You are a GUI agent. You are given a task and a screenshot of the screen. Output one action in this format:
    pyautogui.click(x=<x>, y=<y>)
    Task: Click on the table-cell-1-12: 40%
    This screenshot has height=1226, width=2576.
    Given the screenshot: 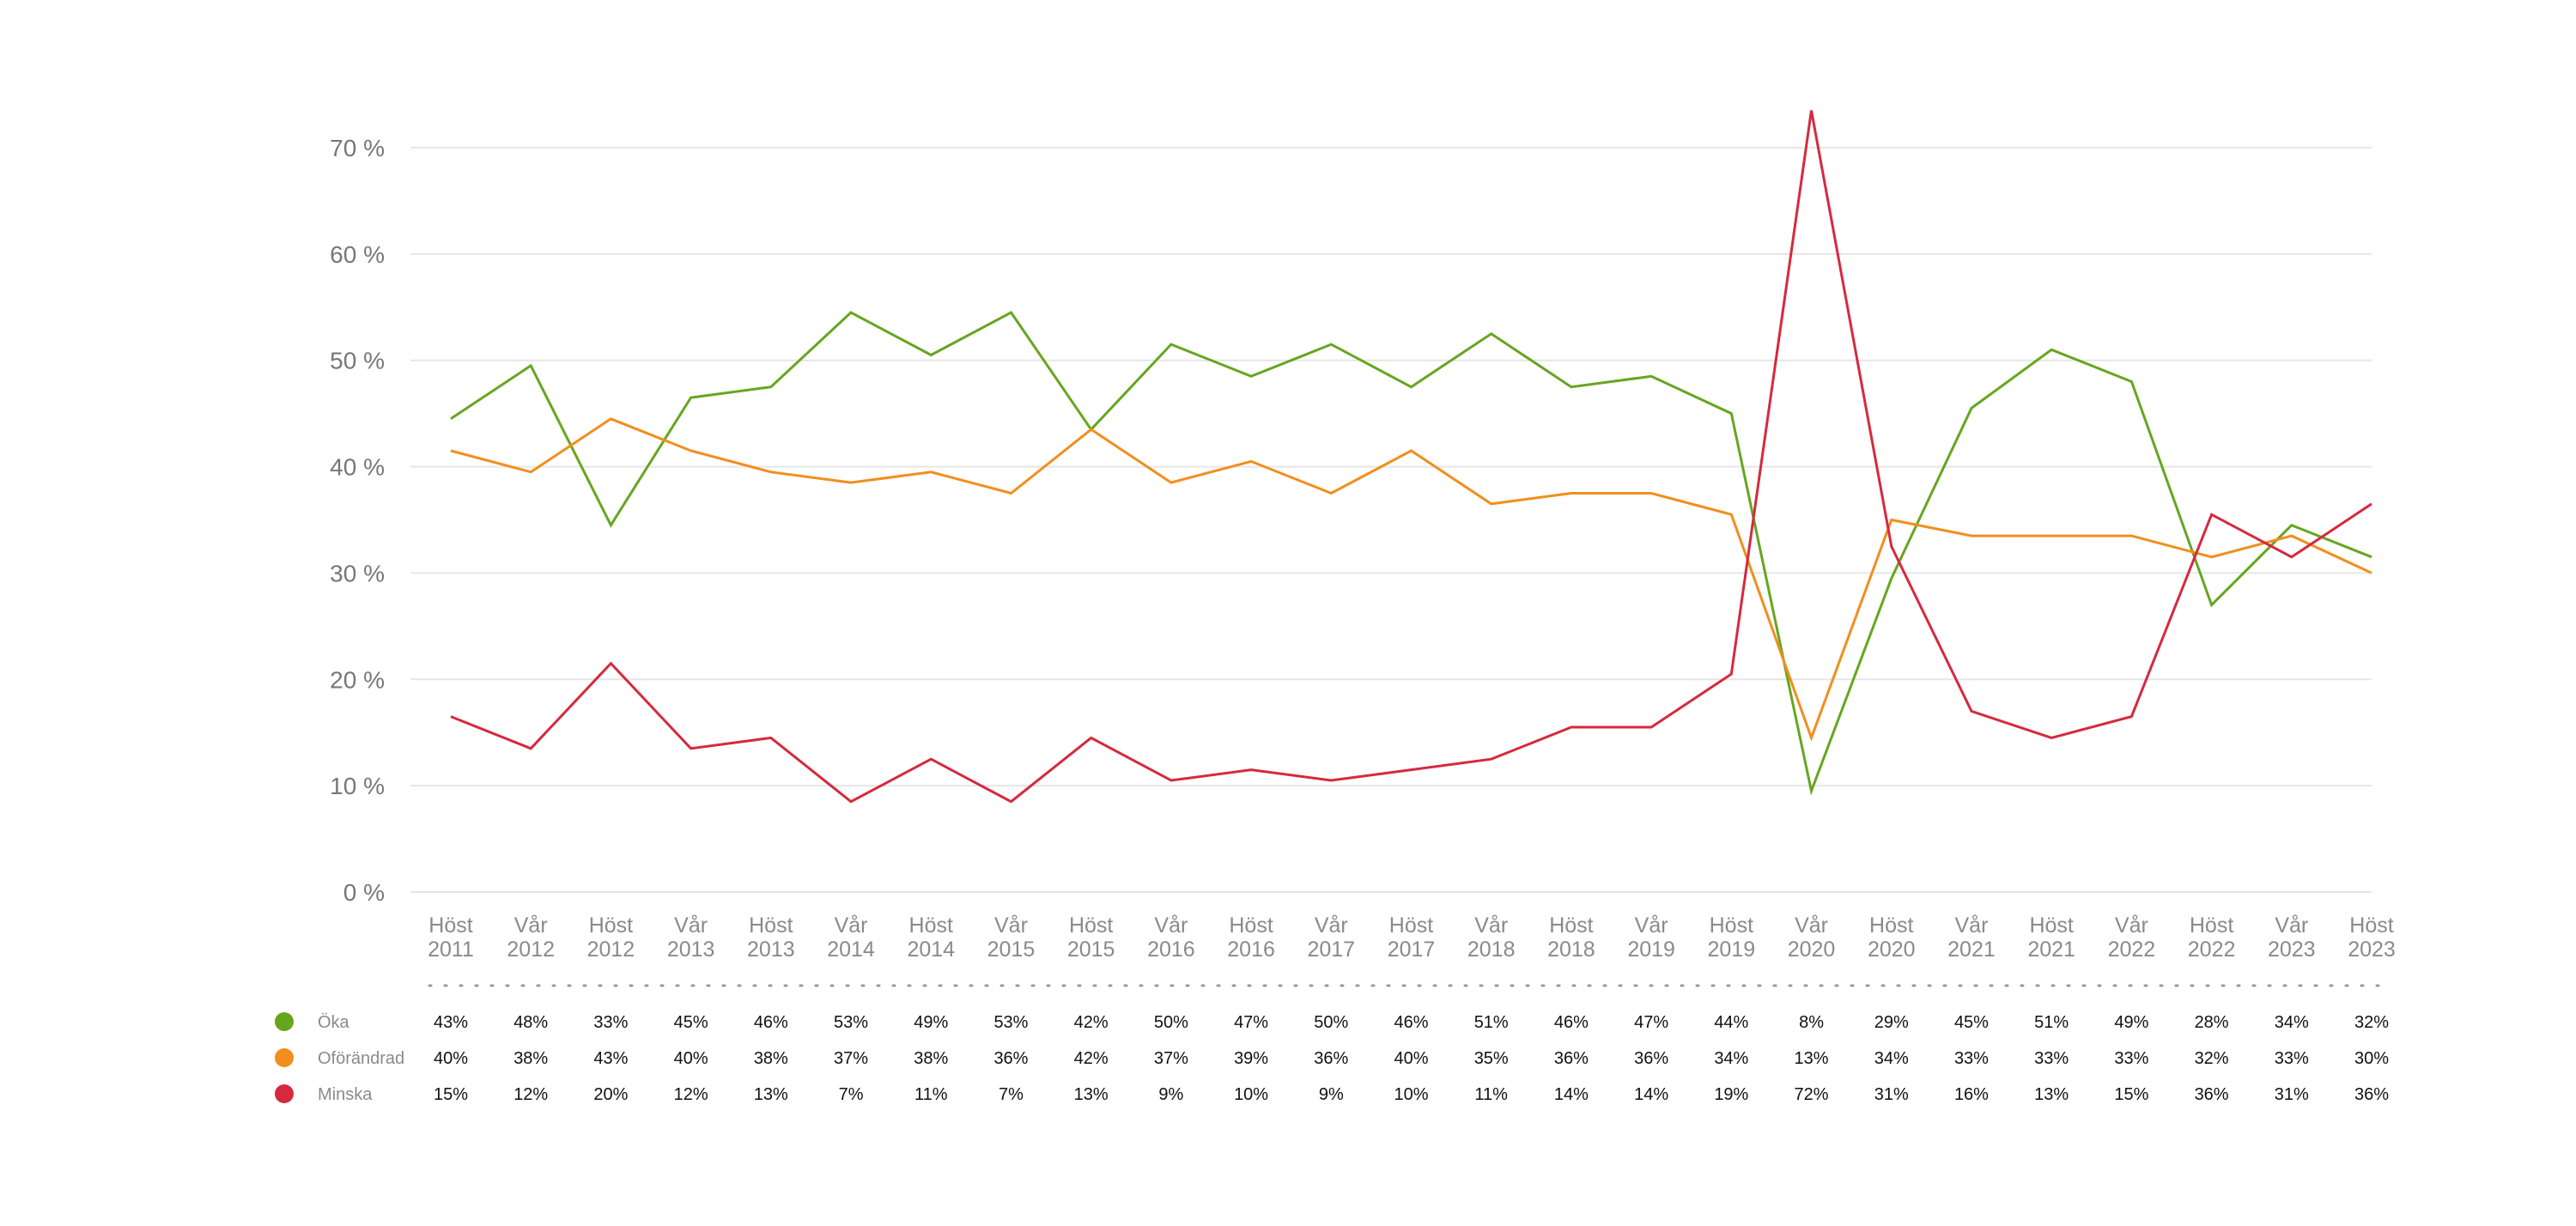 What is the action you would take?
    pyautogui.click(x=1411, y=1058)
    